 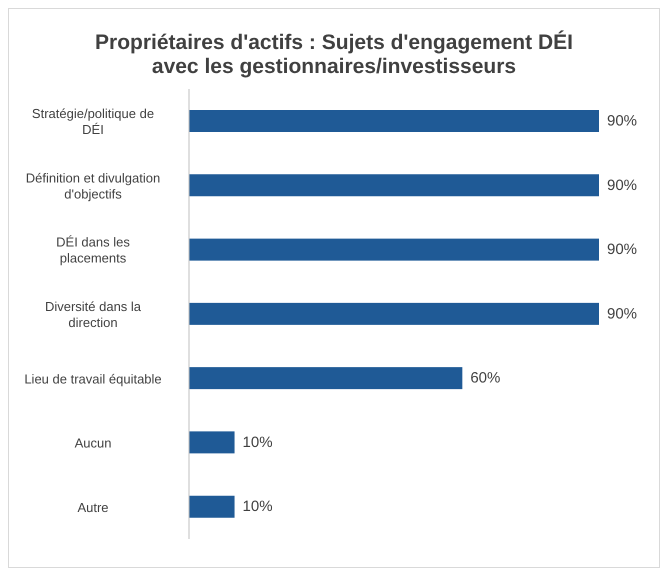 I want to click on data-label: 60%, so click(x=485, y=378).